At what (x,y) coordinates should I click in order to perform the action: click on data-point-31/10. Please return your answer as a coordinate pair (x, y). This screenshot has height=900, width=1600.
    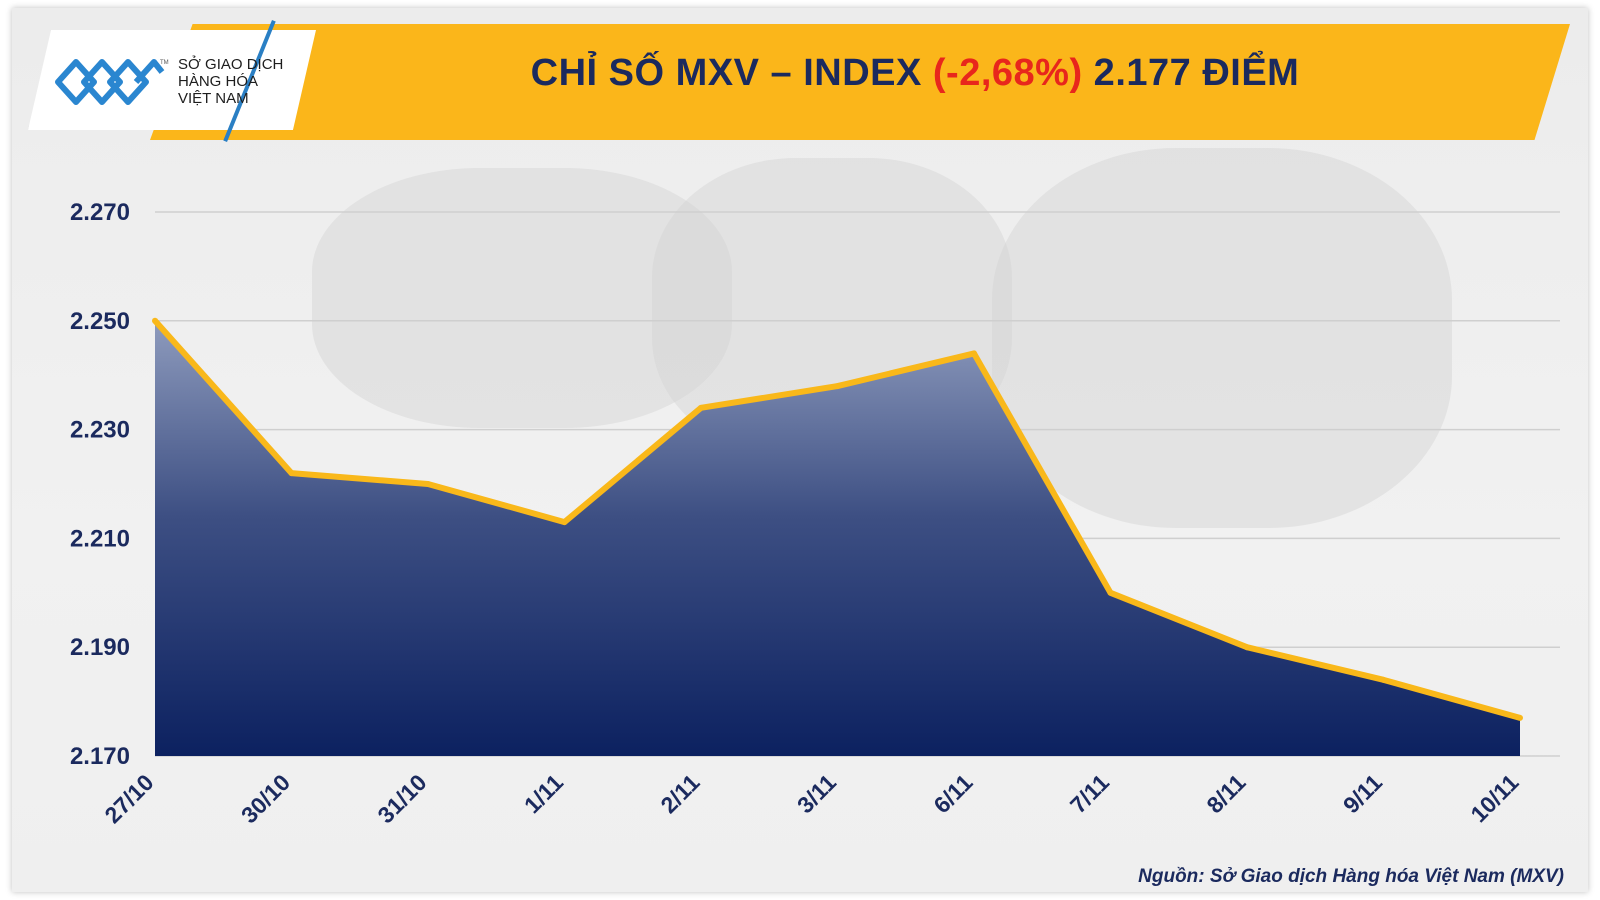
    Looking at the image, I should click on (428, 484).